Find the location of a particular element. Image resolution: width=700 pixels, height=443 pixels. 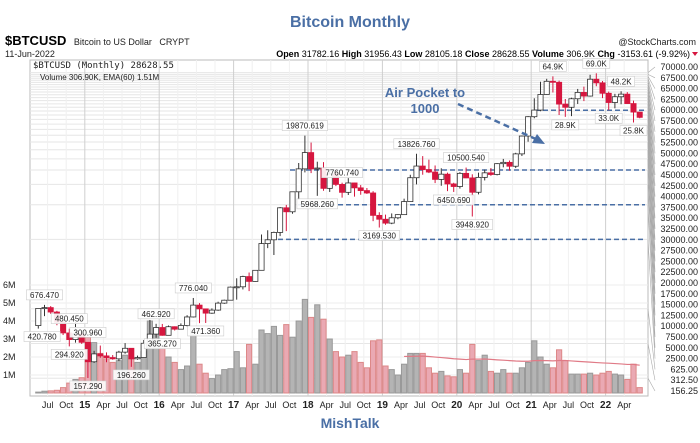

point-label: 420.780 is located at coordinates (42, 337).